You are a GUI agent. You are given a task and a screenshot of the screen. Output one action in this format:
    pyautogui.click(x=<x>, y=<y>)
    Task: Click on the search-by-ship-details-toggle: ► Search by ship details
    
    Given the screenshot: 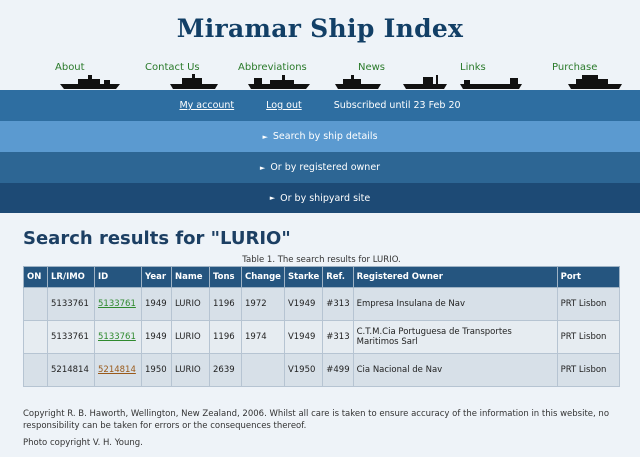 What is the action you would take?
    pyautogui.click(x=320, y=136)
    